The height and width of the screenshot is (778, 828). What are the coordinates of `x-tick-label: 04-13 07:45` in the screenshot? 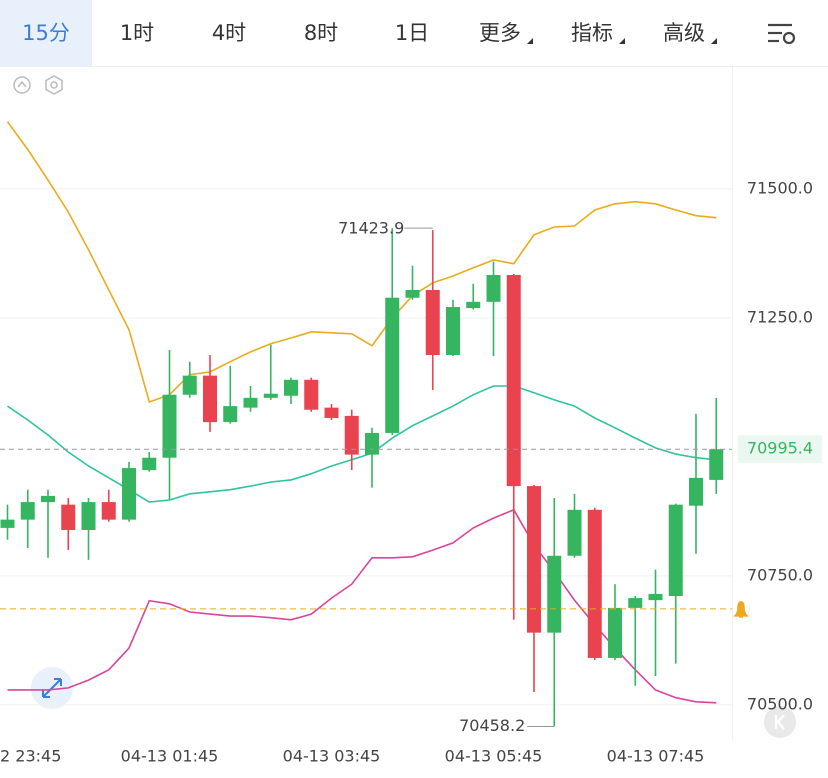 It's located at (656, 756).